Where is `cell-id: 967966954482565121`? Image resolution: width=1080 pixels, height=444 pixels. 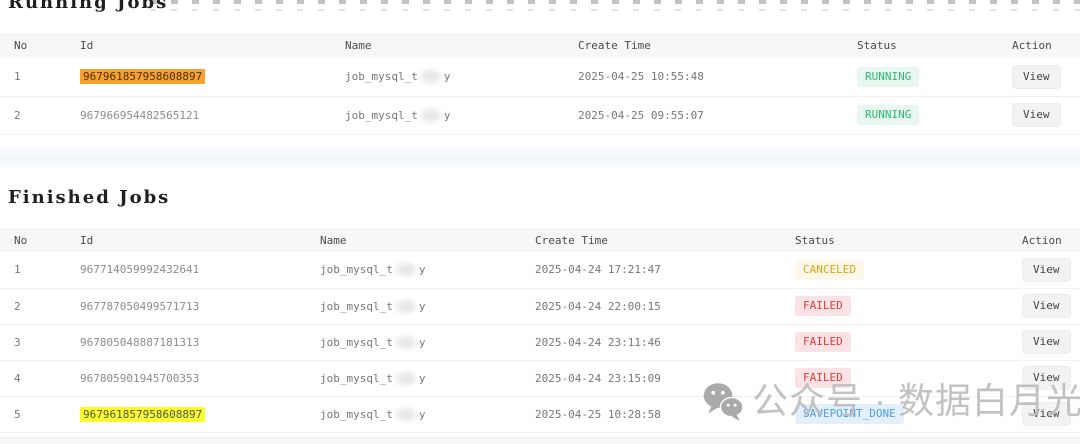
cell-id: 967966954482565121 is located at coordinates (198, 115).